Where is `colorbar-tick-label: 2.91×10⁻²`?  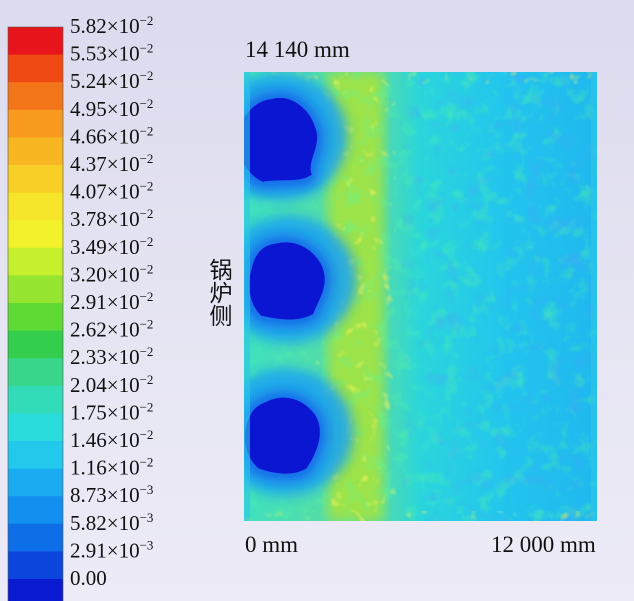 colorbar-tick-label: 2.91×10⁻² is located at coordinates (111, 301).